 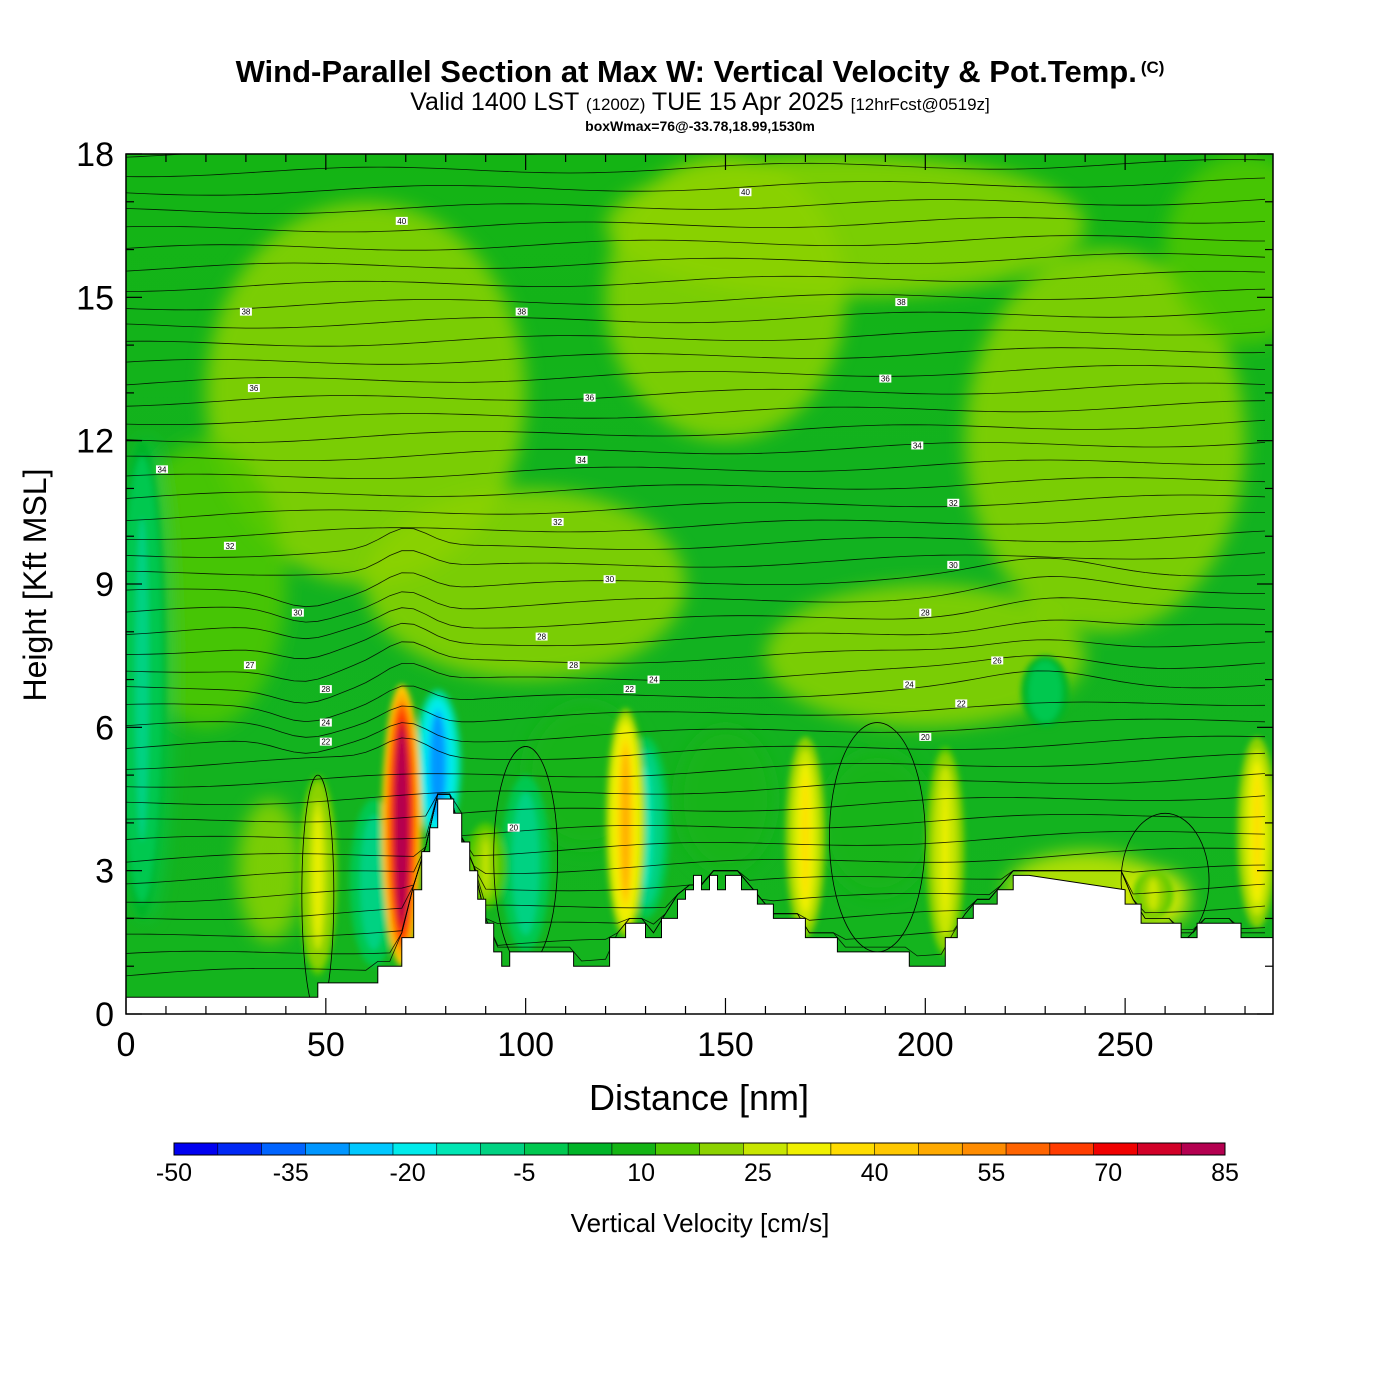 I want to click on colorbar-tick-label: -50, so click(x=174, y=1173).